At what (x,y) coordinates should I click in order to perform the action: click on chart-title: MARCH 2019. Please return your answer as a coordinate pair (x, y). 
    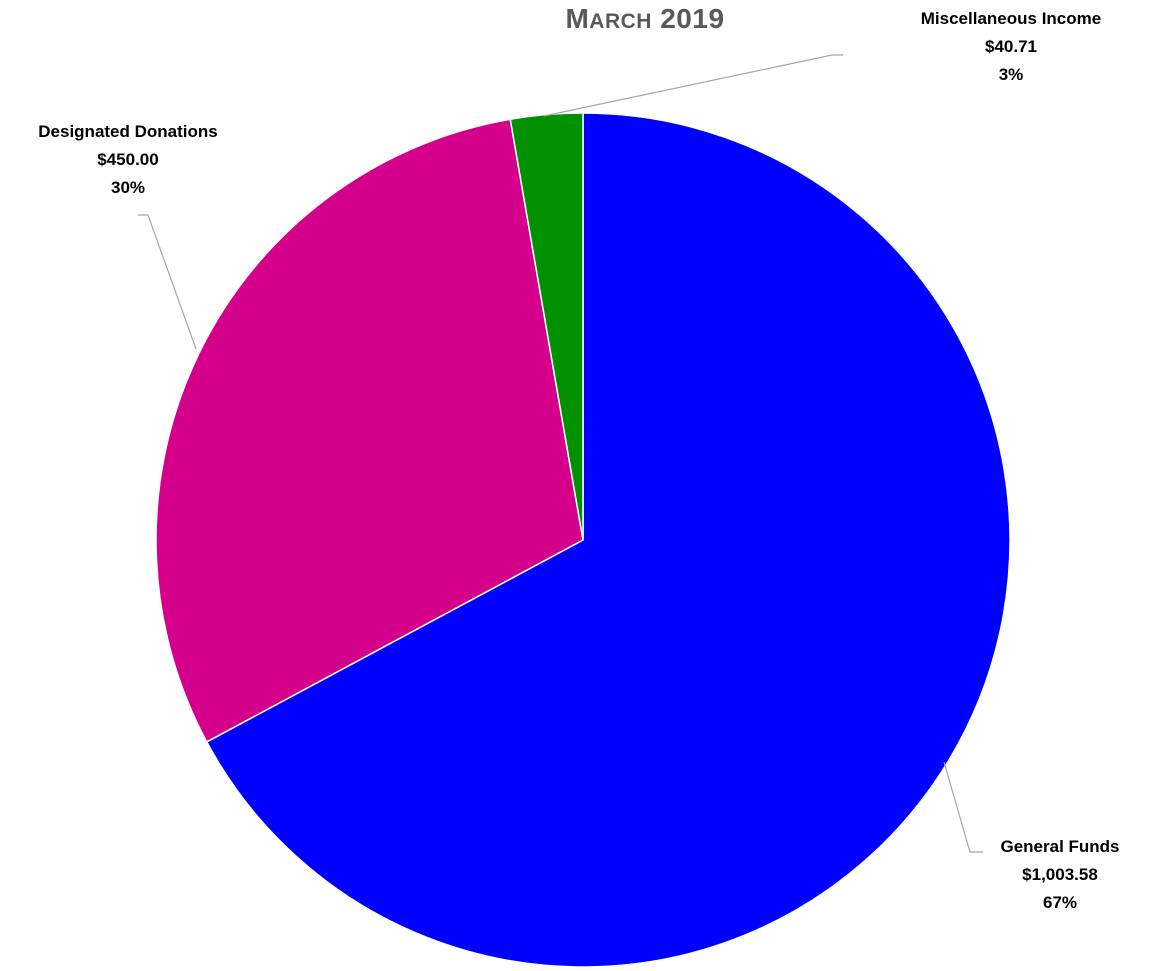
    Looking at the image, I should click on (644, 18).